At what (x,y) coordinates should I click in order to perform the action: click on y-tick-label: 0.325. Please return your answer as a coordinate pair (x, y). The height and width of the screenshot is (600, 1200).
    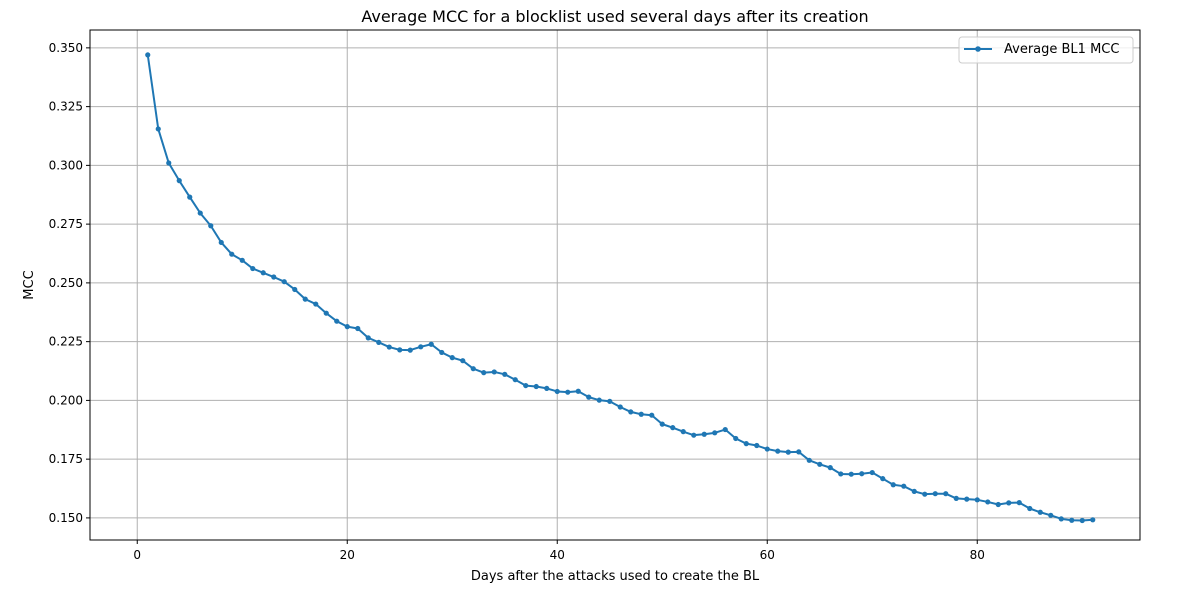
    Looking at the image, I should click on (66, 107).